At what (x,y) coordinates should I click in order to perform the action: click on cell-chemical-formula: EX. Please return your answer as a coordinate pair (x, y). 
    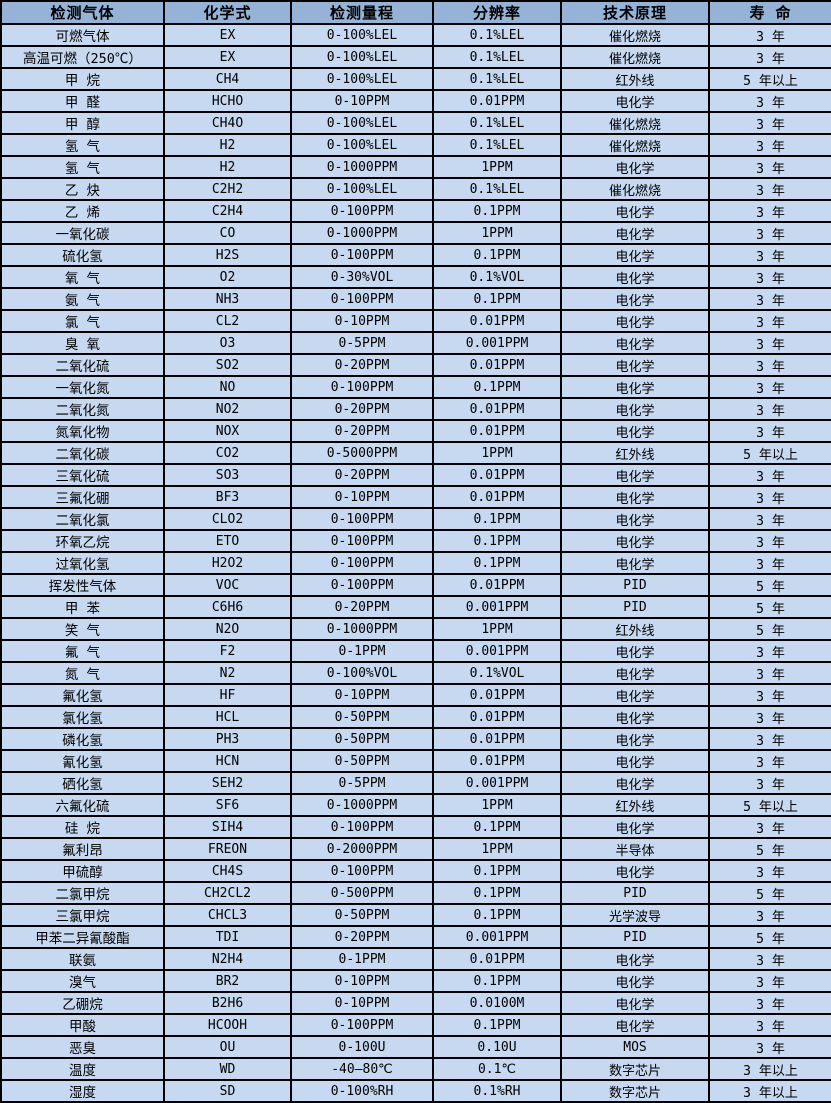
    Looking at the image, I should click on (227, 35).